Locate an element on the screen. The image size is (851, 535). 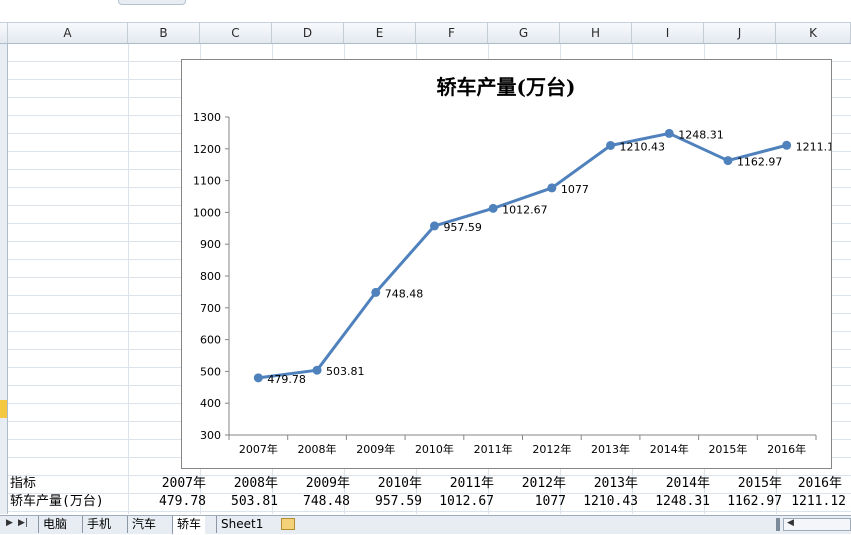
data-label: 748.48 is located at coordinates (404, 293).